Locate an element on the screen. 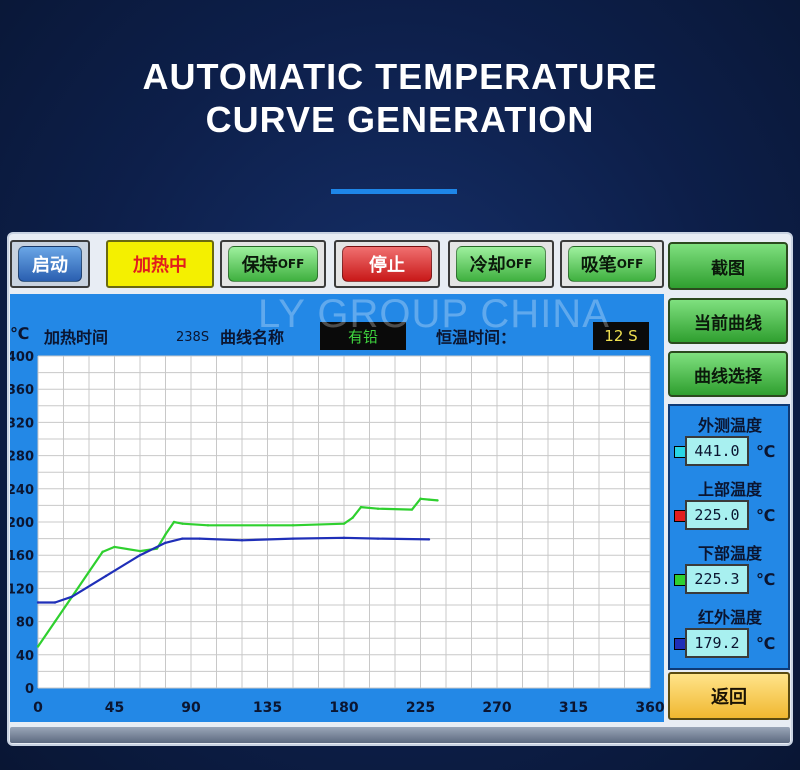 This screenshot has height=770, width=800. cool-state: OFF is located at coordinates (519, 264).